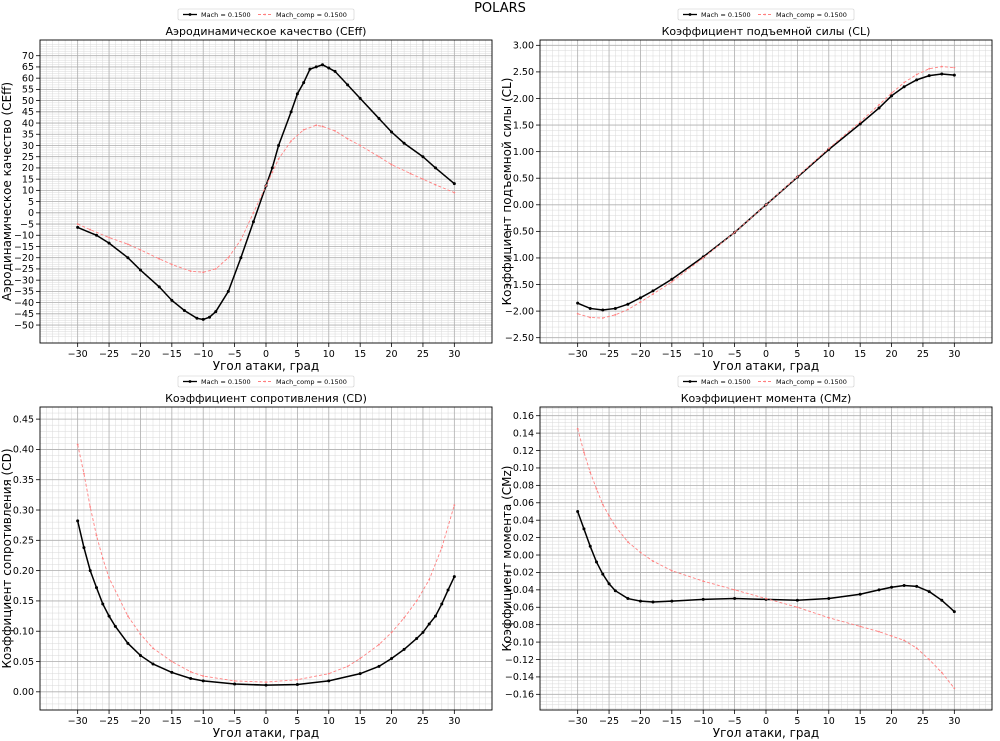 The height and width of the screenshot is (741, 1000). What do you see at coordinates (203, 721) in the screenshot?
I see `x-tick-label: −10` at bounding box center [203, 721].